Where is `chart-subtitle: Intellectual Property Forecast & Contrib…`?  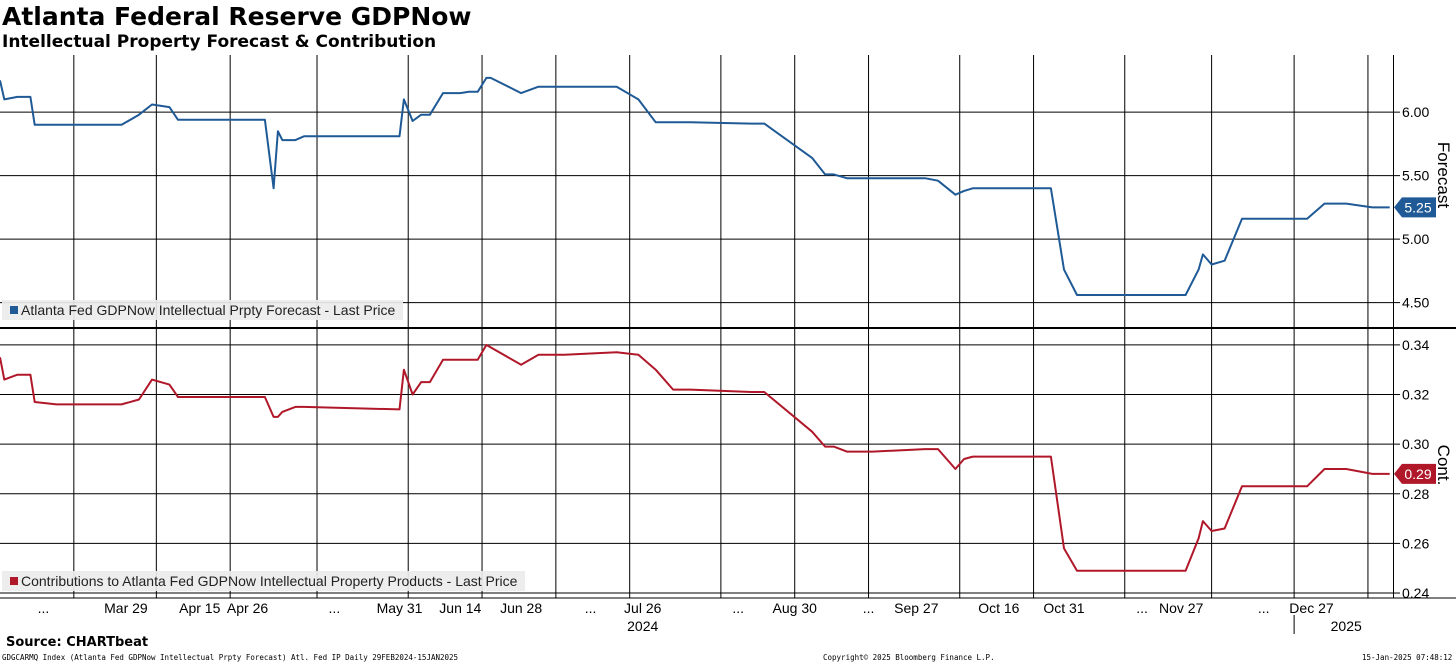
chart-subtitle: Intellectual Property Forecast & Contrib… is located at coordinates (219, 42).